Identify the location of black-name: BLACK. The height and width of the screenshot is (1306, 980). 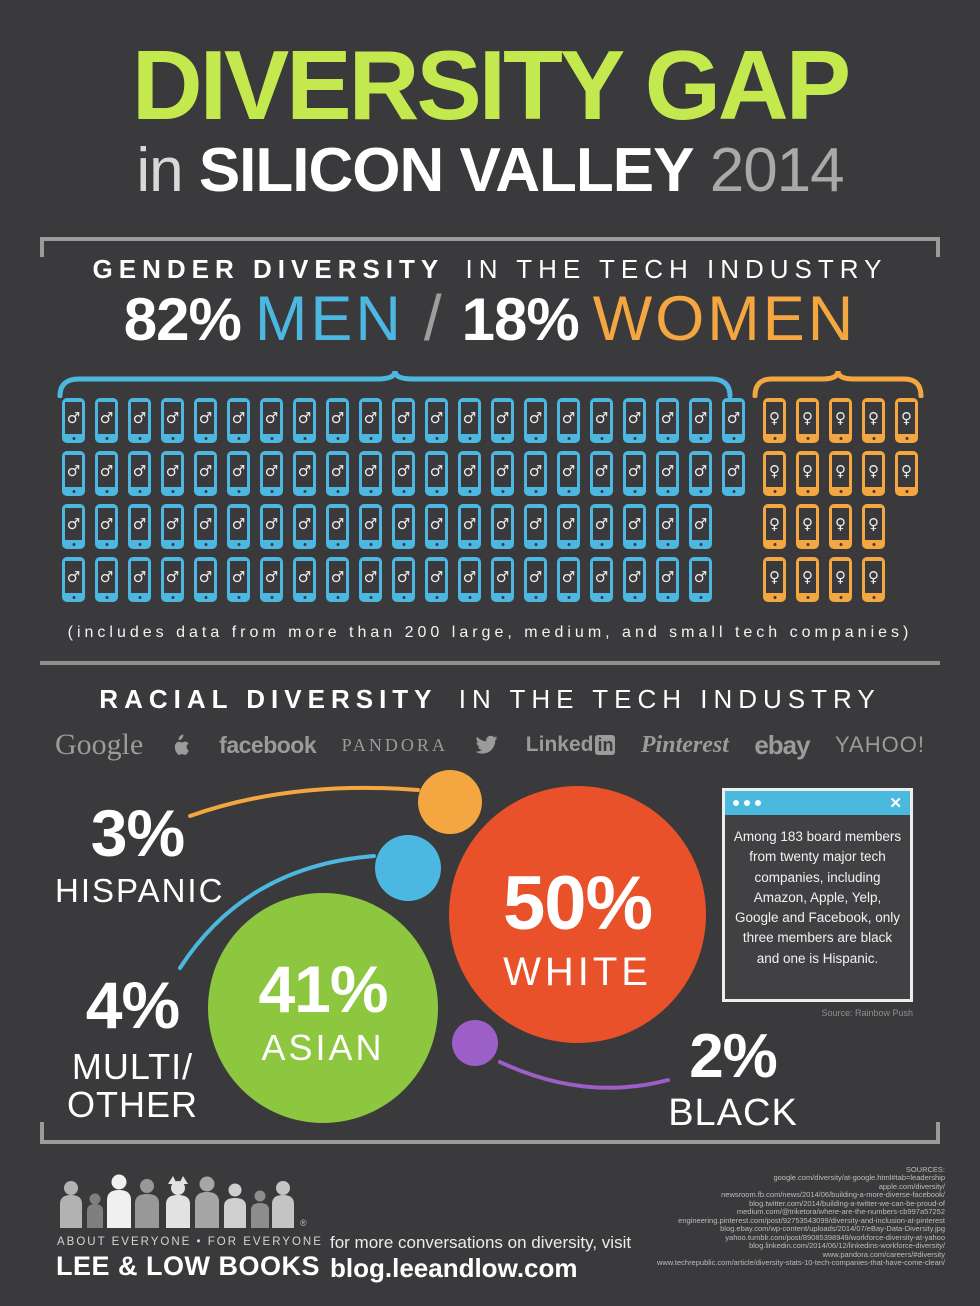
(733, 1113).